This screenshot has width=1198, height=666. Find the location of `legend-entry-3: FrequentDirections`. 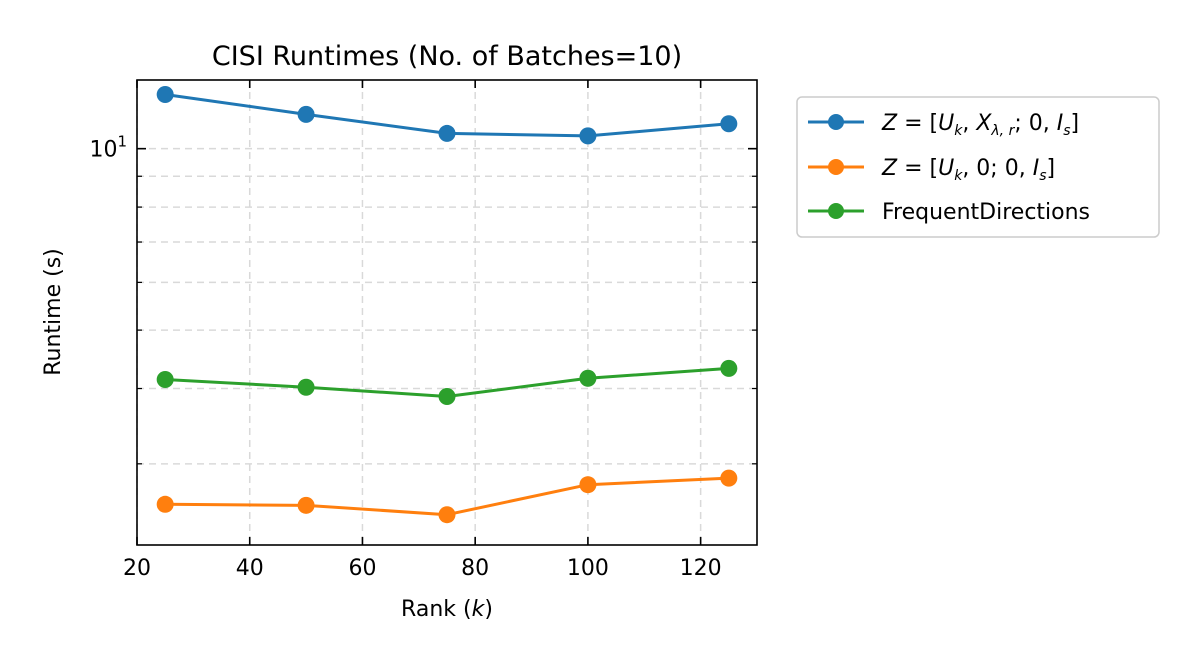

legend-entry-3: FrequentDirections is located at coordinates (949, 212).